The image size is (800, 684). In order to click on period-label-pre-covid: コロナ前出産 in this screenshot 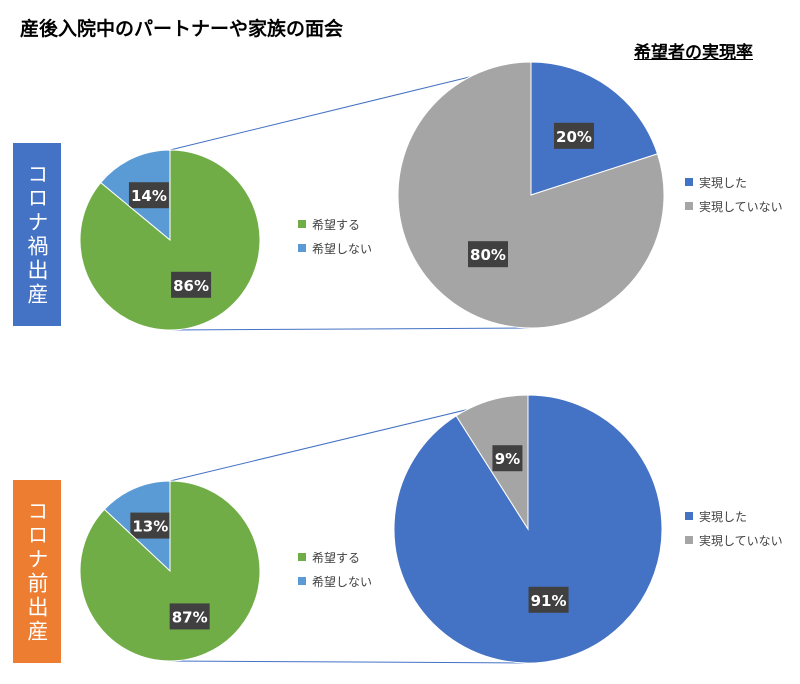, I will do `click(37, 571)`.